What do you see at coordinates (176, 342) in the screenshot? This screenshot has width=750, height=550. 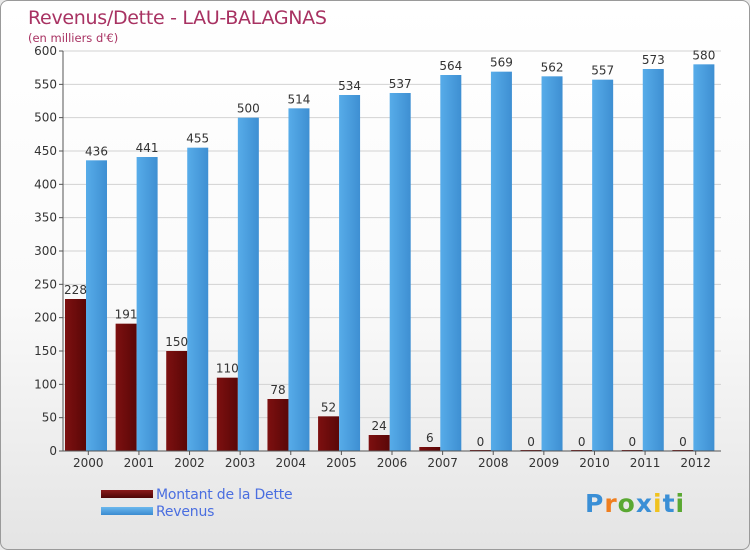 I see `data-label-dette: 150` at bounding box center [176, 342].